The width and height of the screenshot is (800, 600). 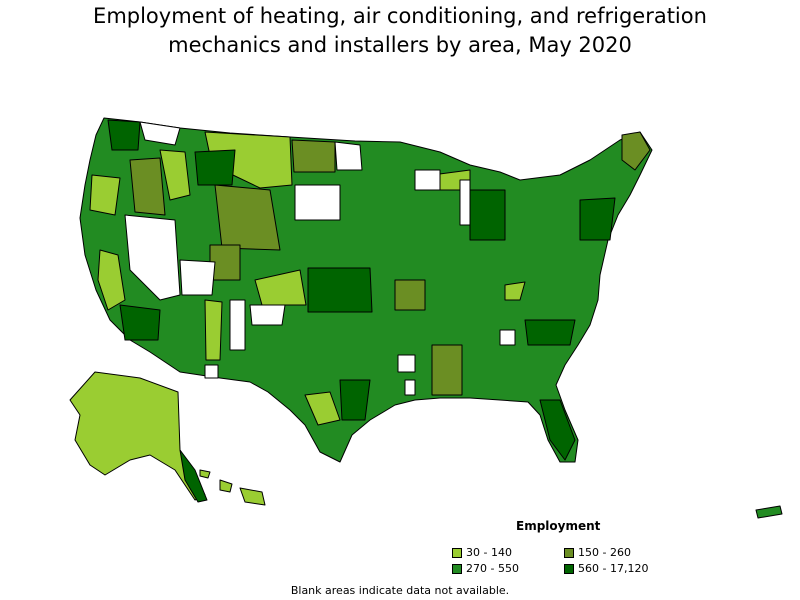 What do you see at coordinates (317, 202) in the screenshot?
I see `no-data-wyoming` at bounding box center [317, 202].